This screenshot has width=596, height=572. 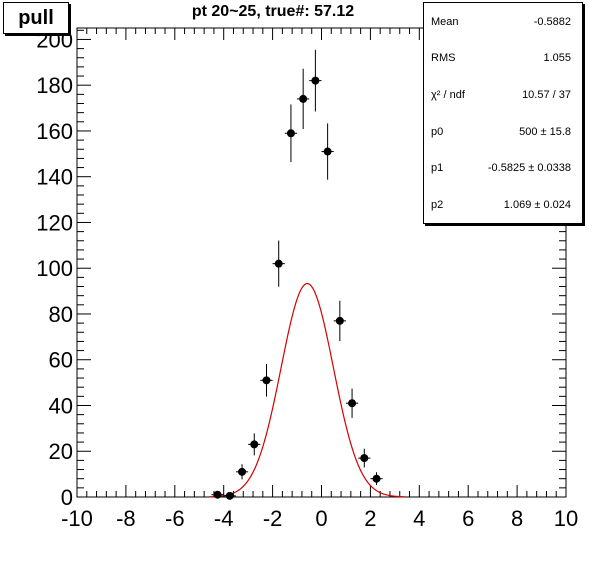 I want to click on y-tick-label: 160, so click(x=54, y=131).